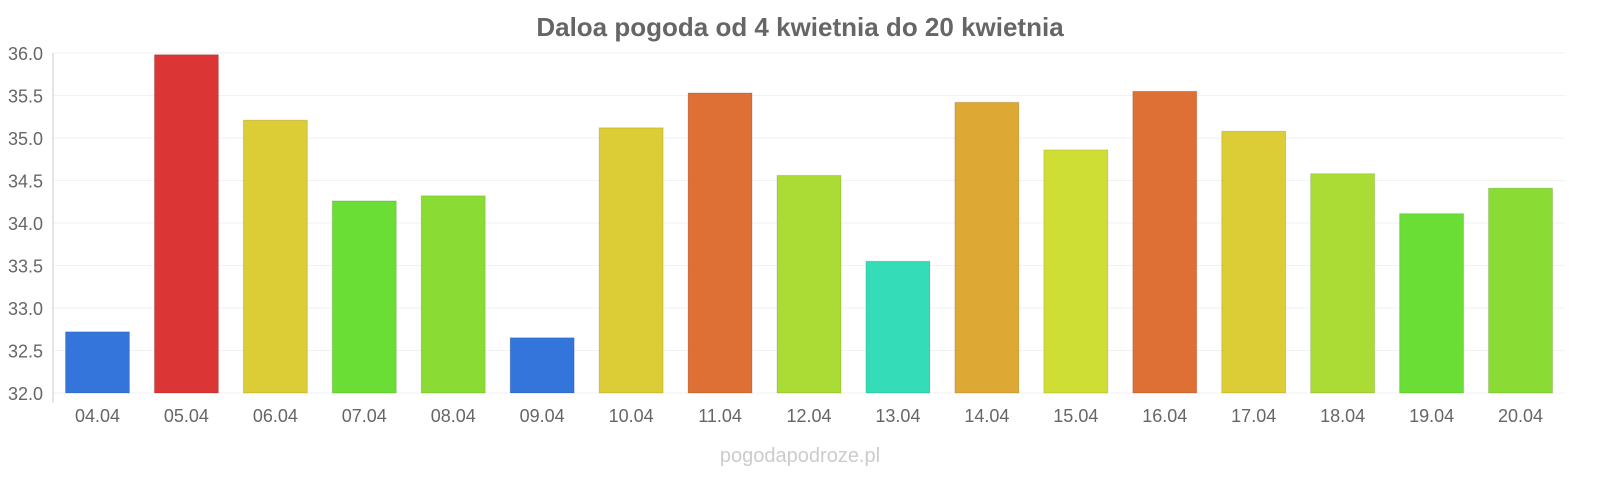 This screenshot has height=485, width=1600. I want to click on x-tick-label: 10.04, so click(631, 416).